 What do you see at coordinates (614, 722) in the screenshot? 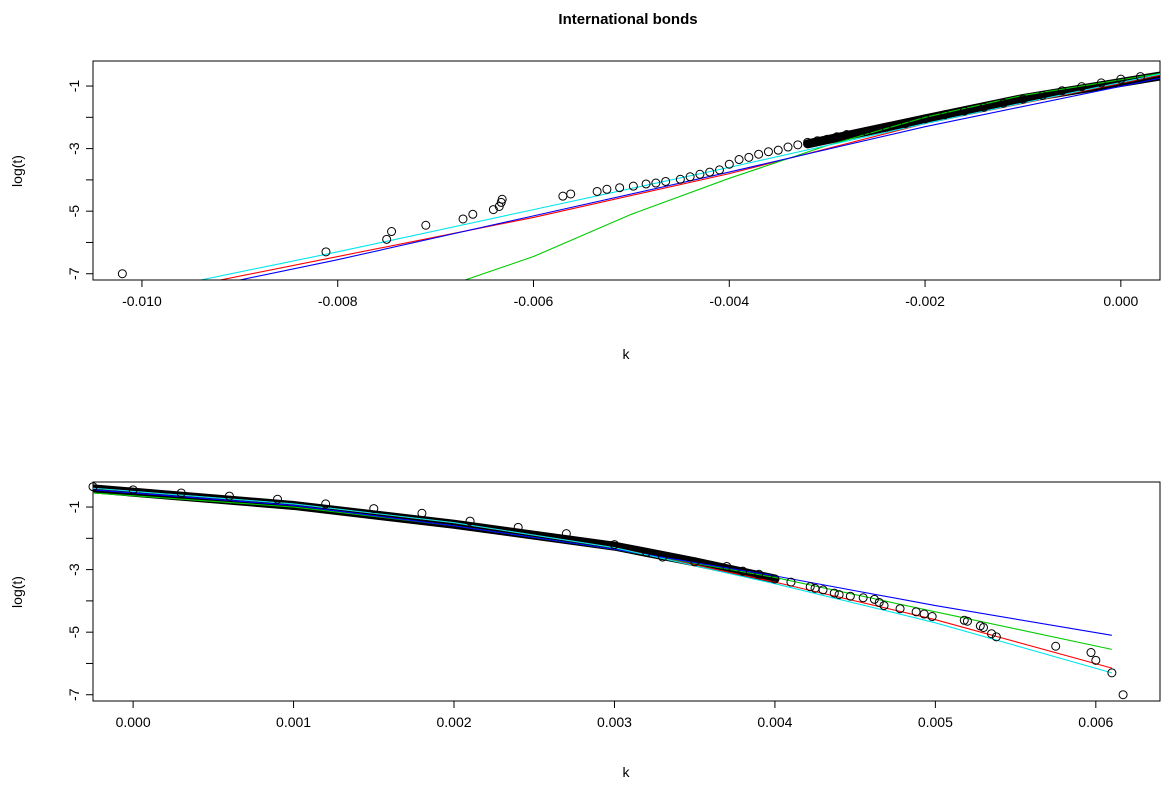
I see `bottom-x-tick-label: 0.003` at bounding box center [614, 722].